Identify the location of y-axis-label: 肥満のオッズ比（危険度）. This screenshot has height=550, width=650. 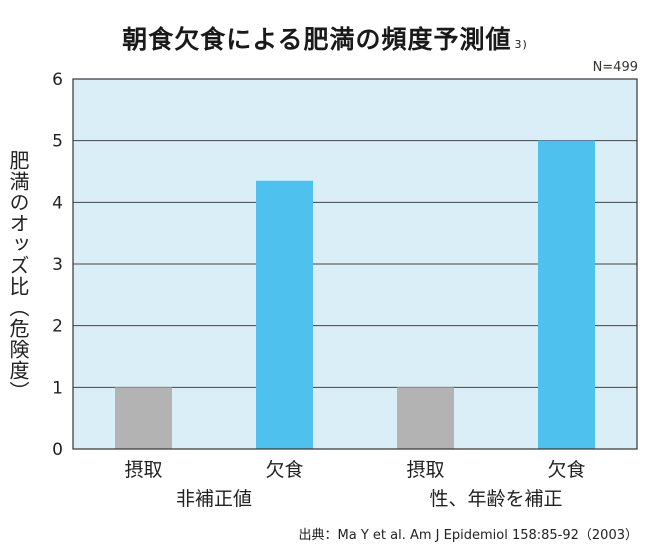
(18, 276).